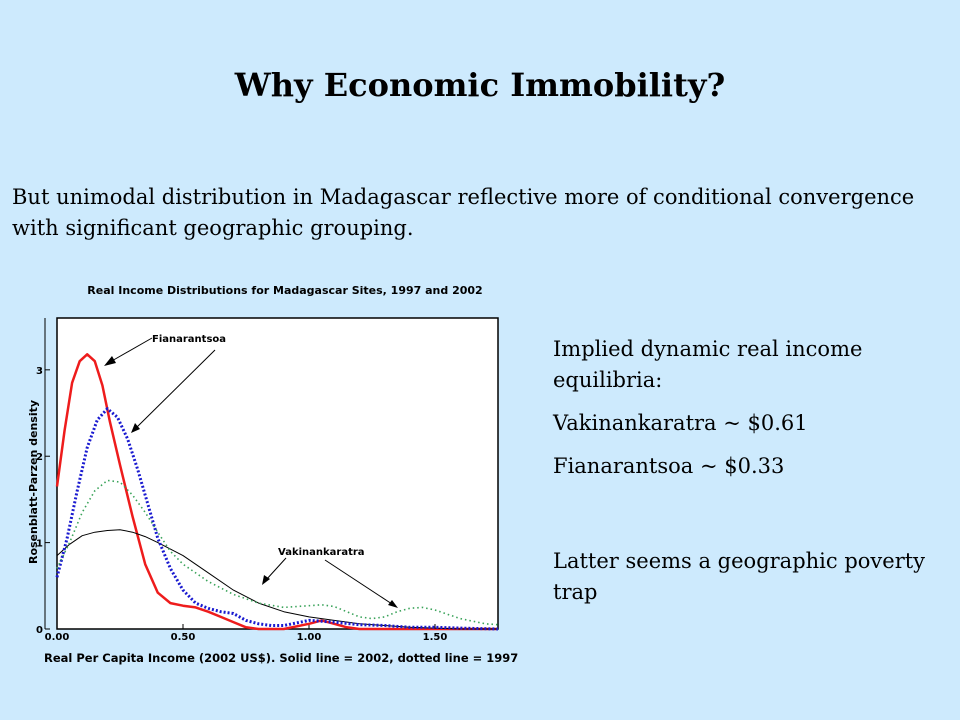  I want to click on annotation-arrow-fia-1997, so click(175, 389).